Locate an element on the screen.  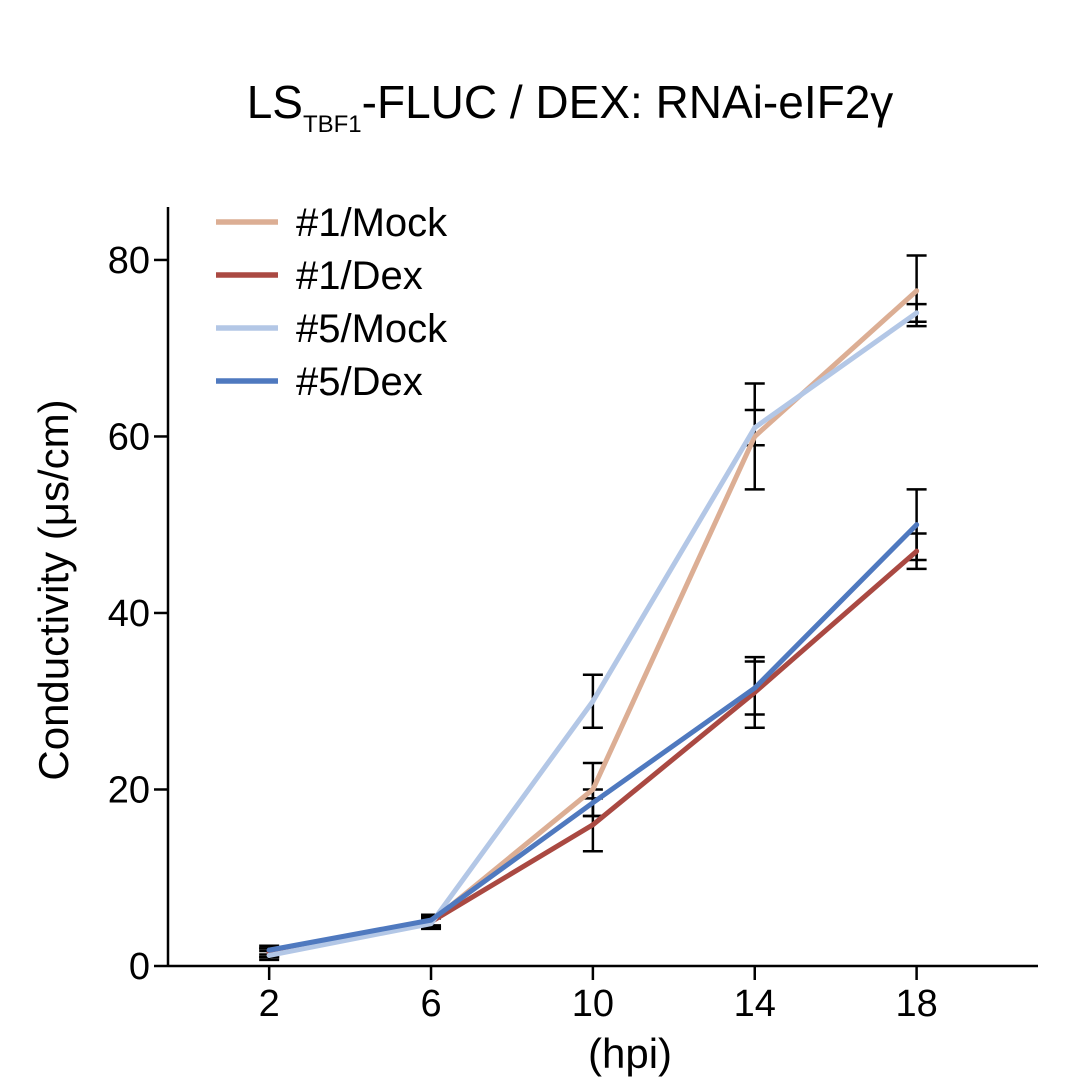
y-axis-label: Conductivity (μs/cm) is located at coordinates (53, 589).